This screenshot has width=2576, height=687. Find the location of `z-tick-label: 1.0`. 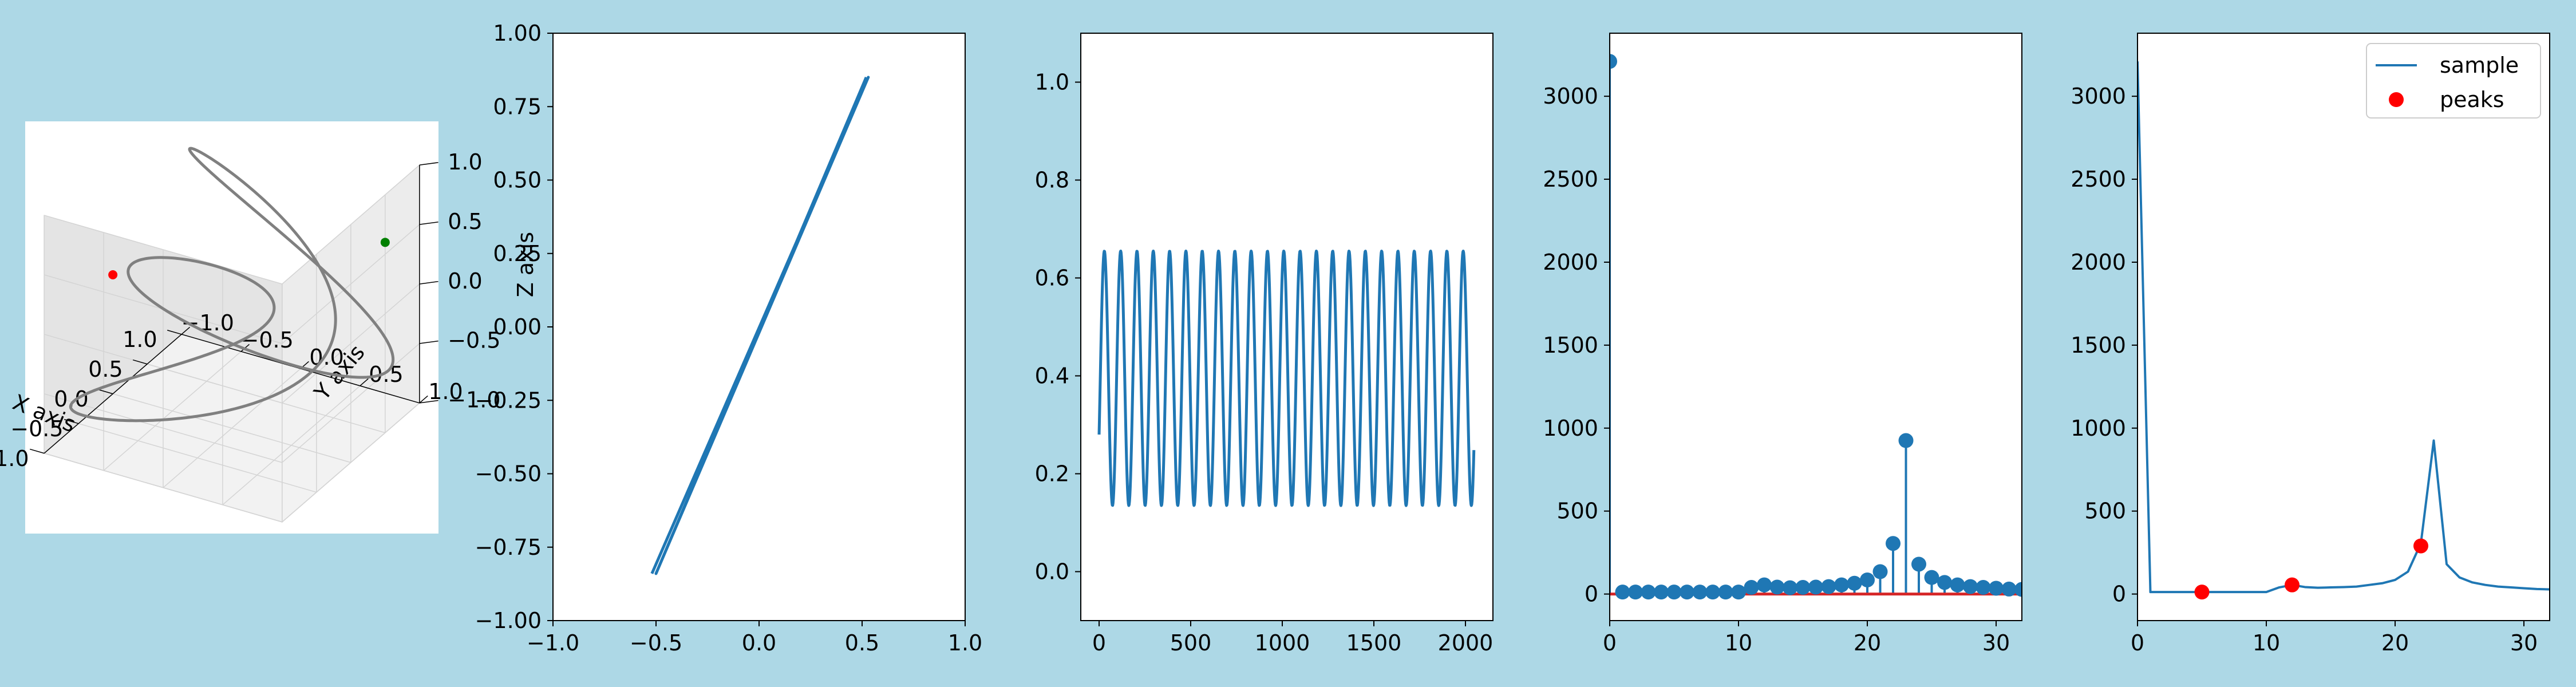

z-tick-label: 1.0 is located at coordinates (465, 162).